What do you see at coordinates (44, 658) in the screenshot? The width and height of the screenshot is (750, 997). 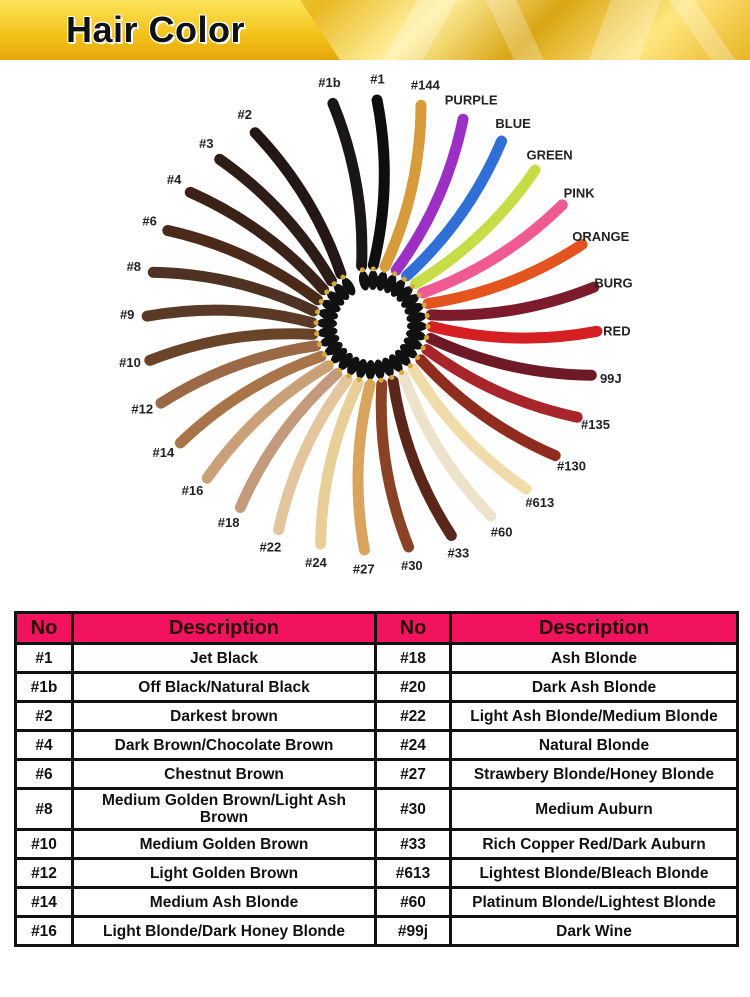 I see `color-code: #1` at bounding box center [44, 658].